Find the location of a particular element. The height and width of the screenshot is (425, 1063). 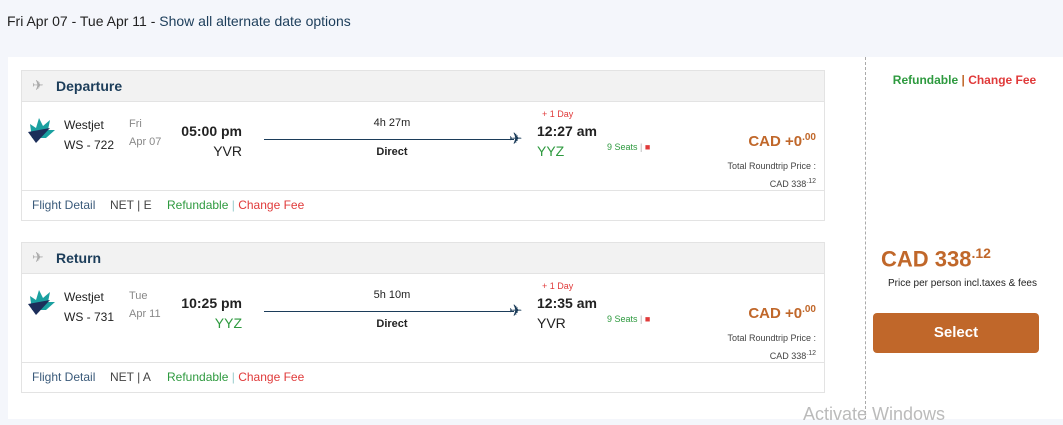

arrival: 12:35 am YVR is located at coordinates (567, 313).